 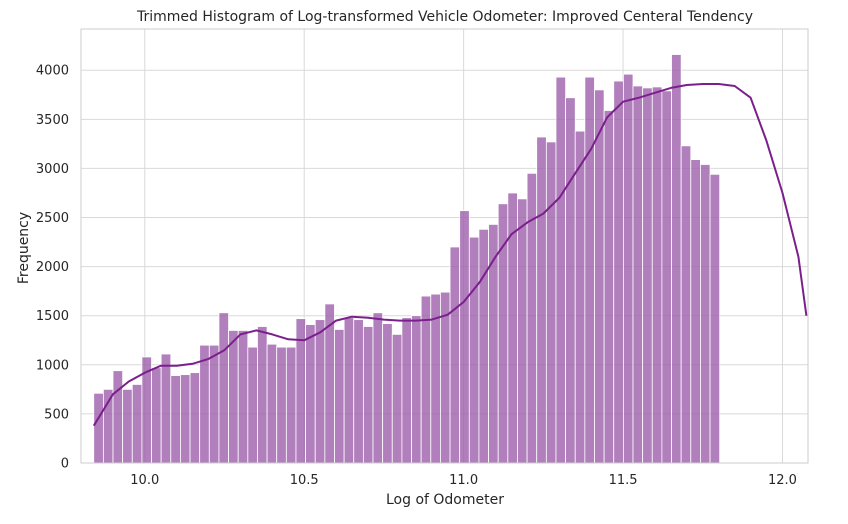 What do you see at coordinates (52, 365) in the screenshot?
I see `y-tick-label: 1000` at bounding box center [52, 365].